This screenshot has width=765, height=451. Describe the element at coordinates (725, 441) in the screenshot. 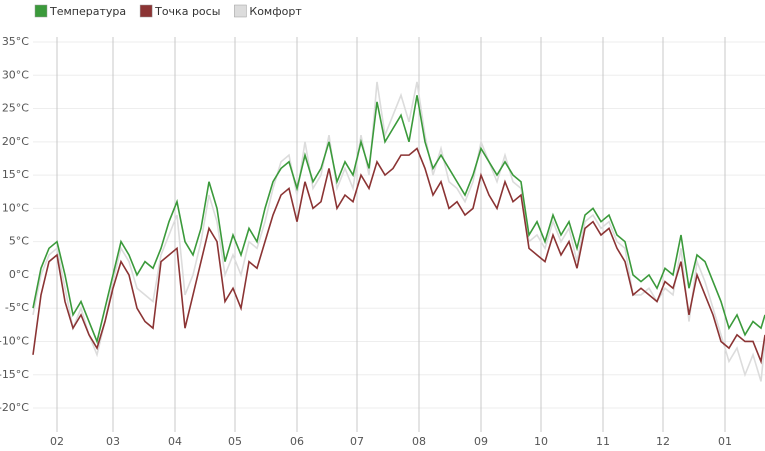

I see `x-tick-label: 01` at that location.